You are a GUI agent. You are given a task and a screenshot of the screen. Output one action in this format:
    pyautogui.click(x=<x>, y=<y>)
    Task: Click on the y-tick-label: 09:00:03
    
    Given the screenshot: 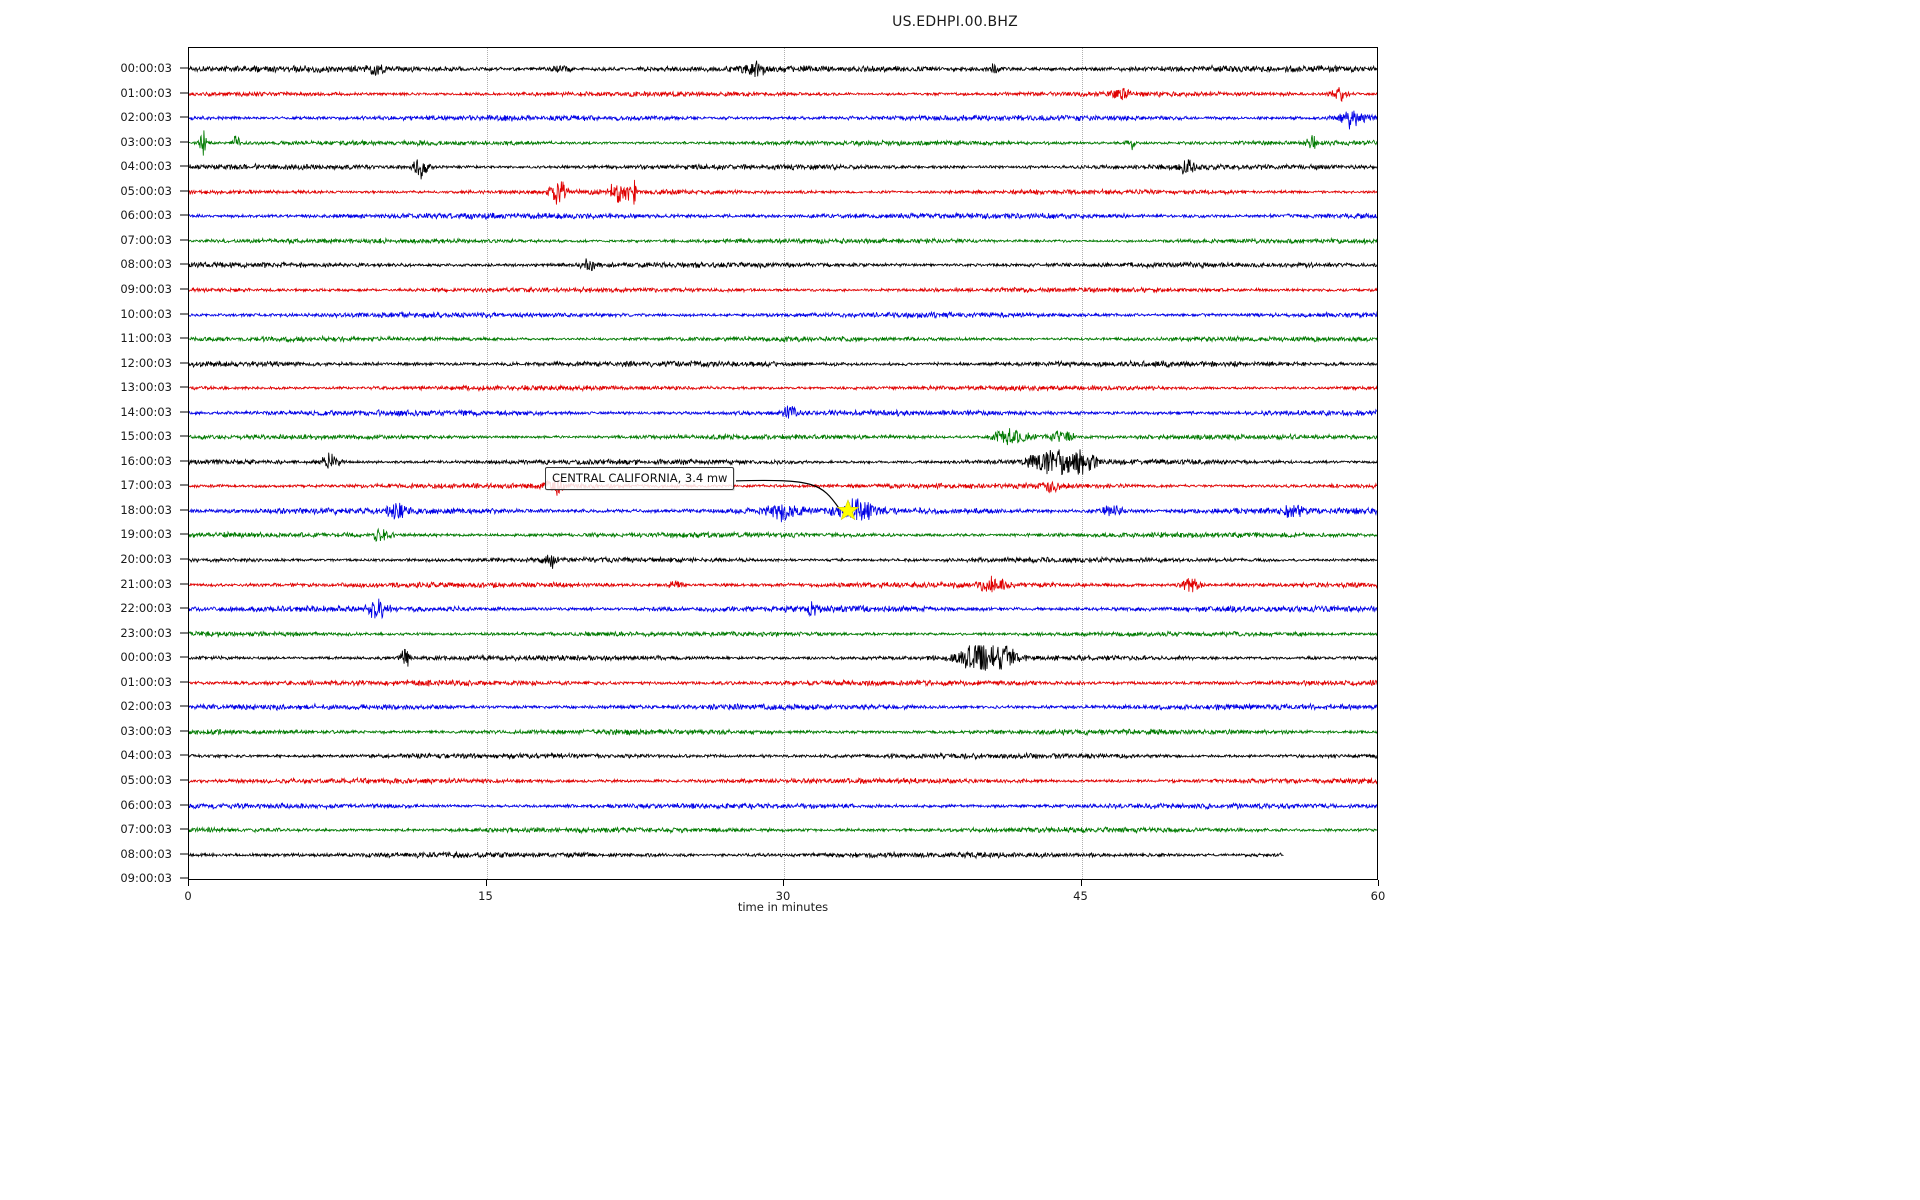 What is the action you would take?
    pyautogui.click(x=146, y=288)
    